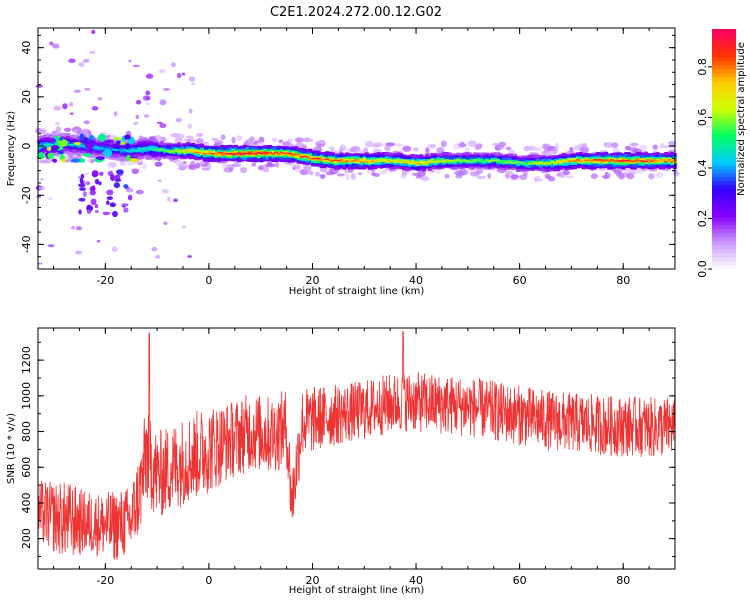  I want to click on colorbar-tick-label: 0.4, so click(702, 168).